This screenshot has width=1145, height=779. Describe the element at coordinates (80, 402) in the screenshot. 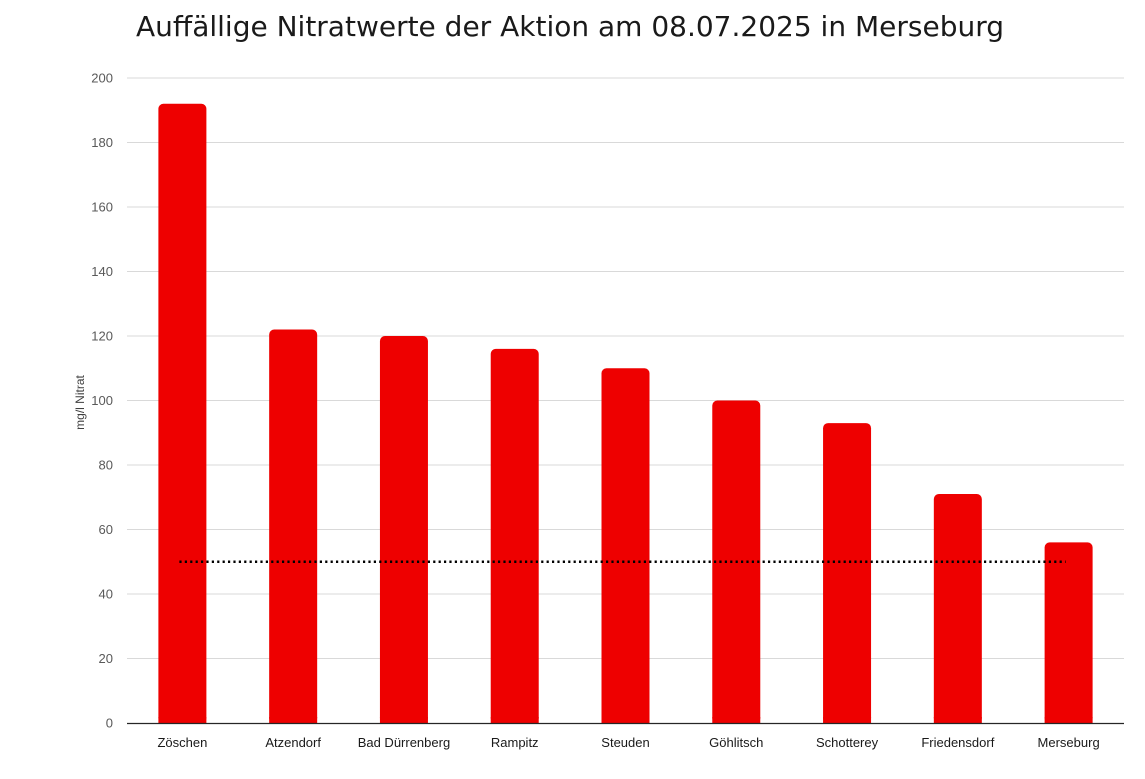

I see `y-axis-label: mg/l Nitrat` at that location.